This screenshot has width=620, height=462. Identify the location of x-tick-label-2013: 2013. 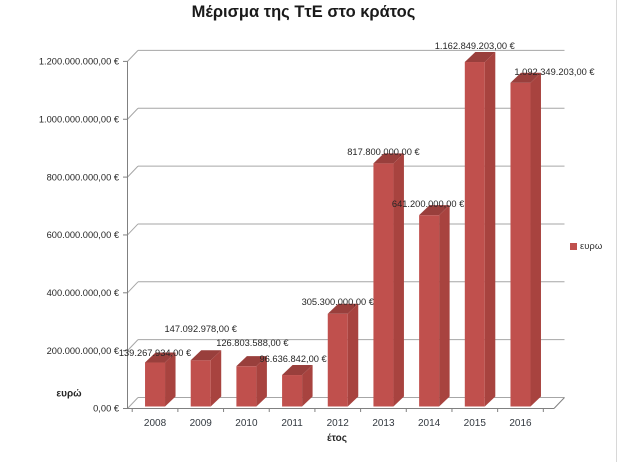
(383, 423).